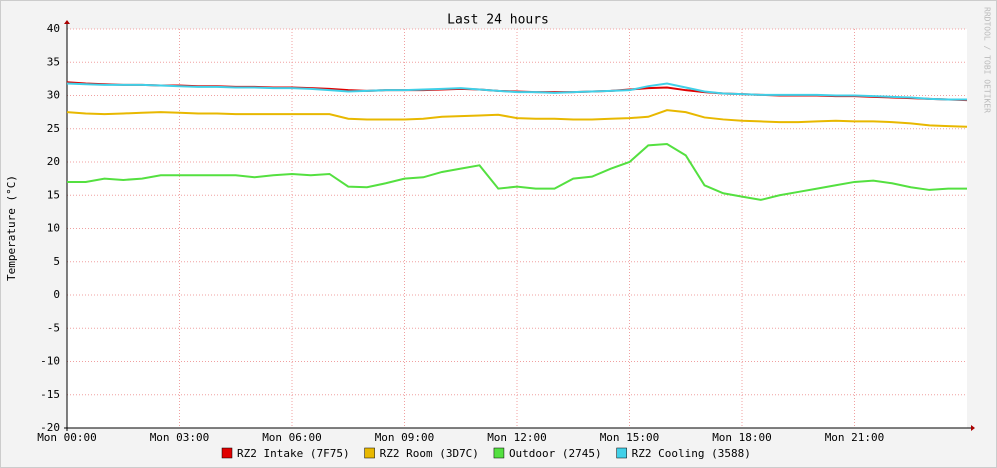 Image resolution: width=997 pixels, height=468 pixels. I want to click on legend-label: RZ2 Intake (7F75), so click(293, 453).